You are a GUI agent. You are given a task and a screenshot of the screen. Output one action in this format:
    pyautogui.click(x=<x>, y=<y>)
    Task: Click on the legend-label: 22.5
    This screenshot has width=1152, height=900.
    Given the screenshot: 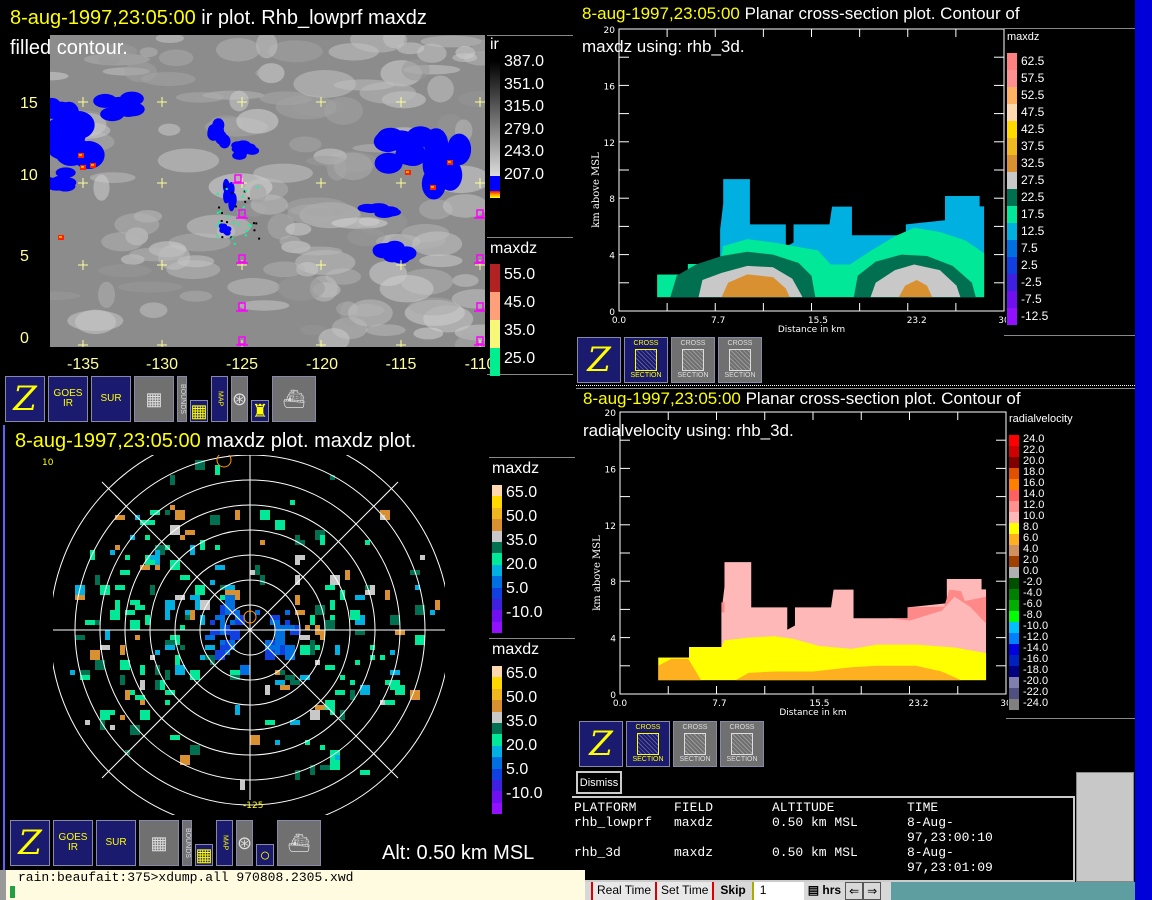 What is the action you would take?
    pyautogui.click(x=1033, y=196)
    